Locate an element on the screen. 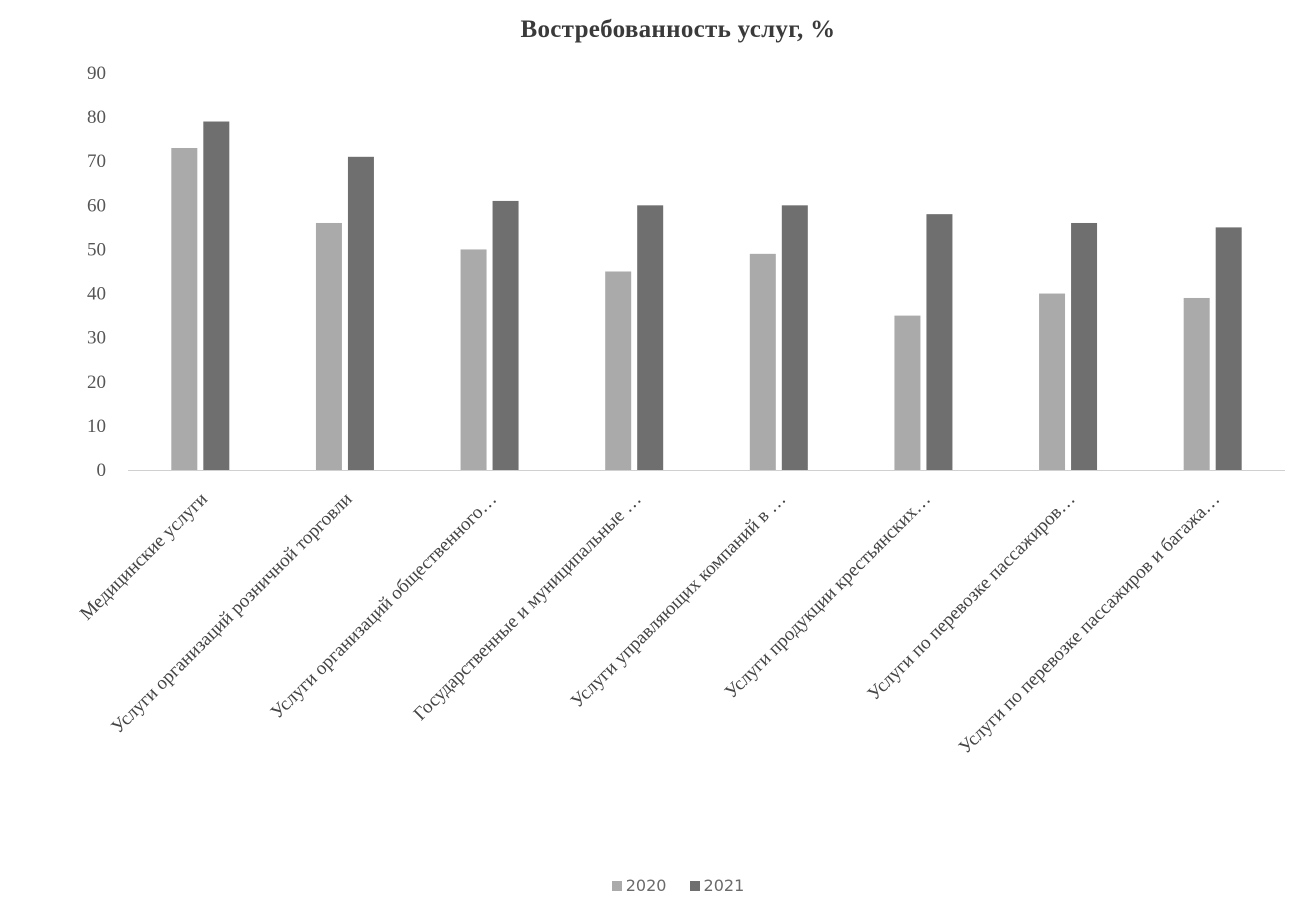 This screenshot has width=1300, height=921. y-tick-label: 10 is located at coordinates (96, 426).